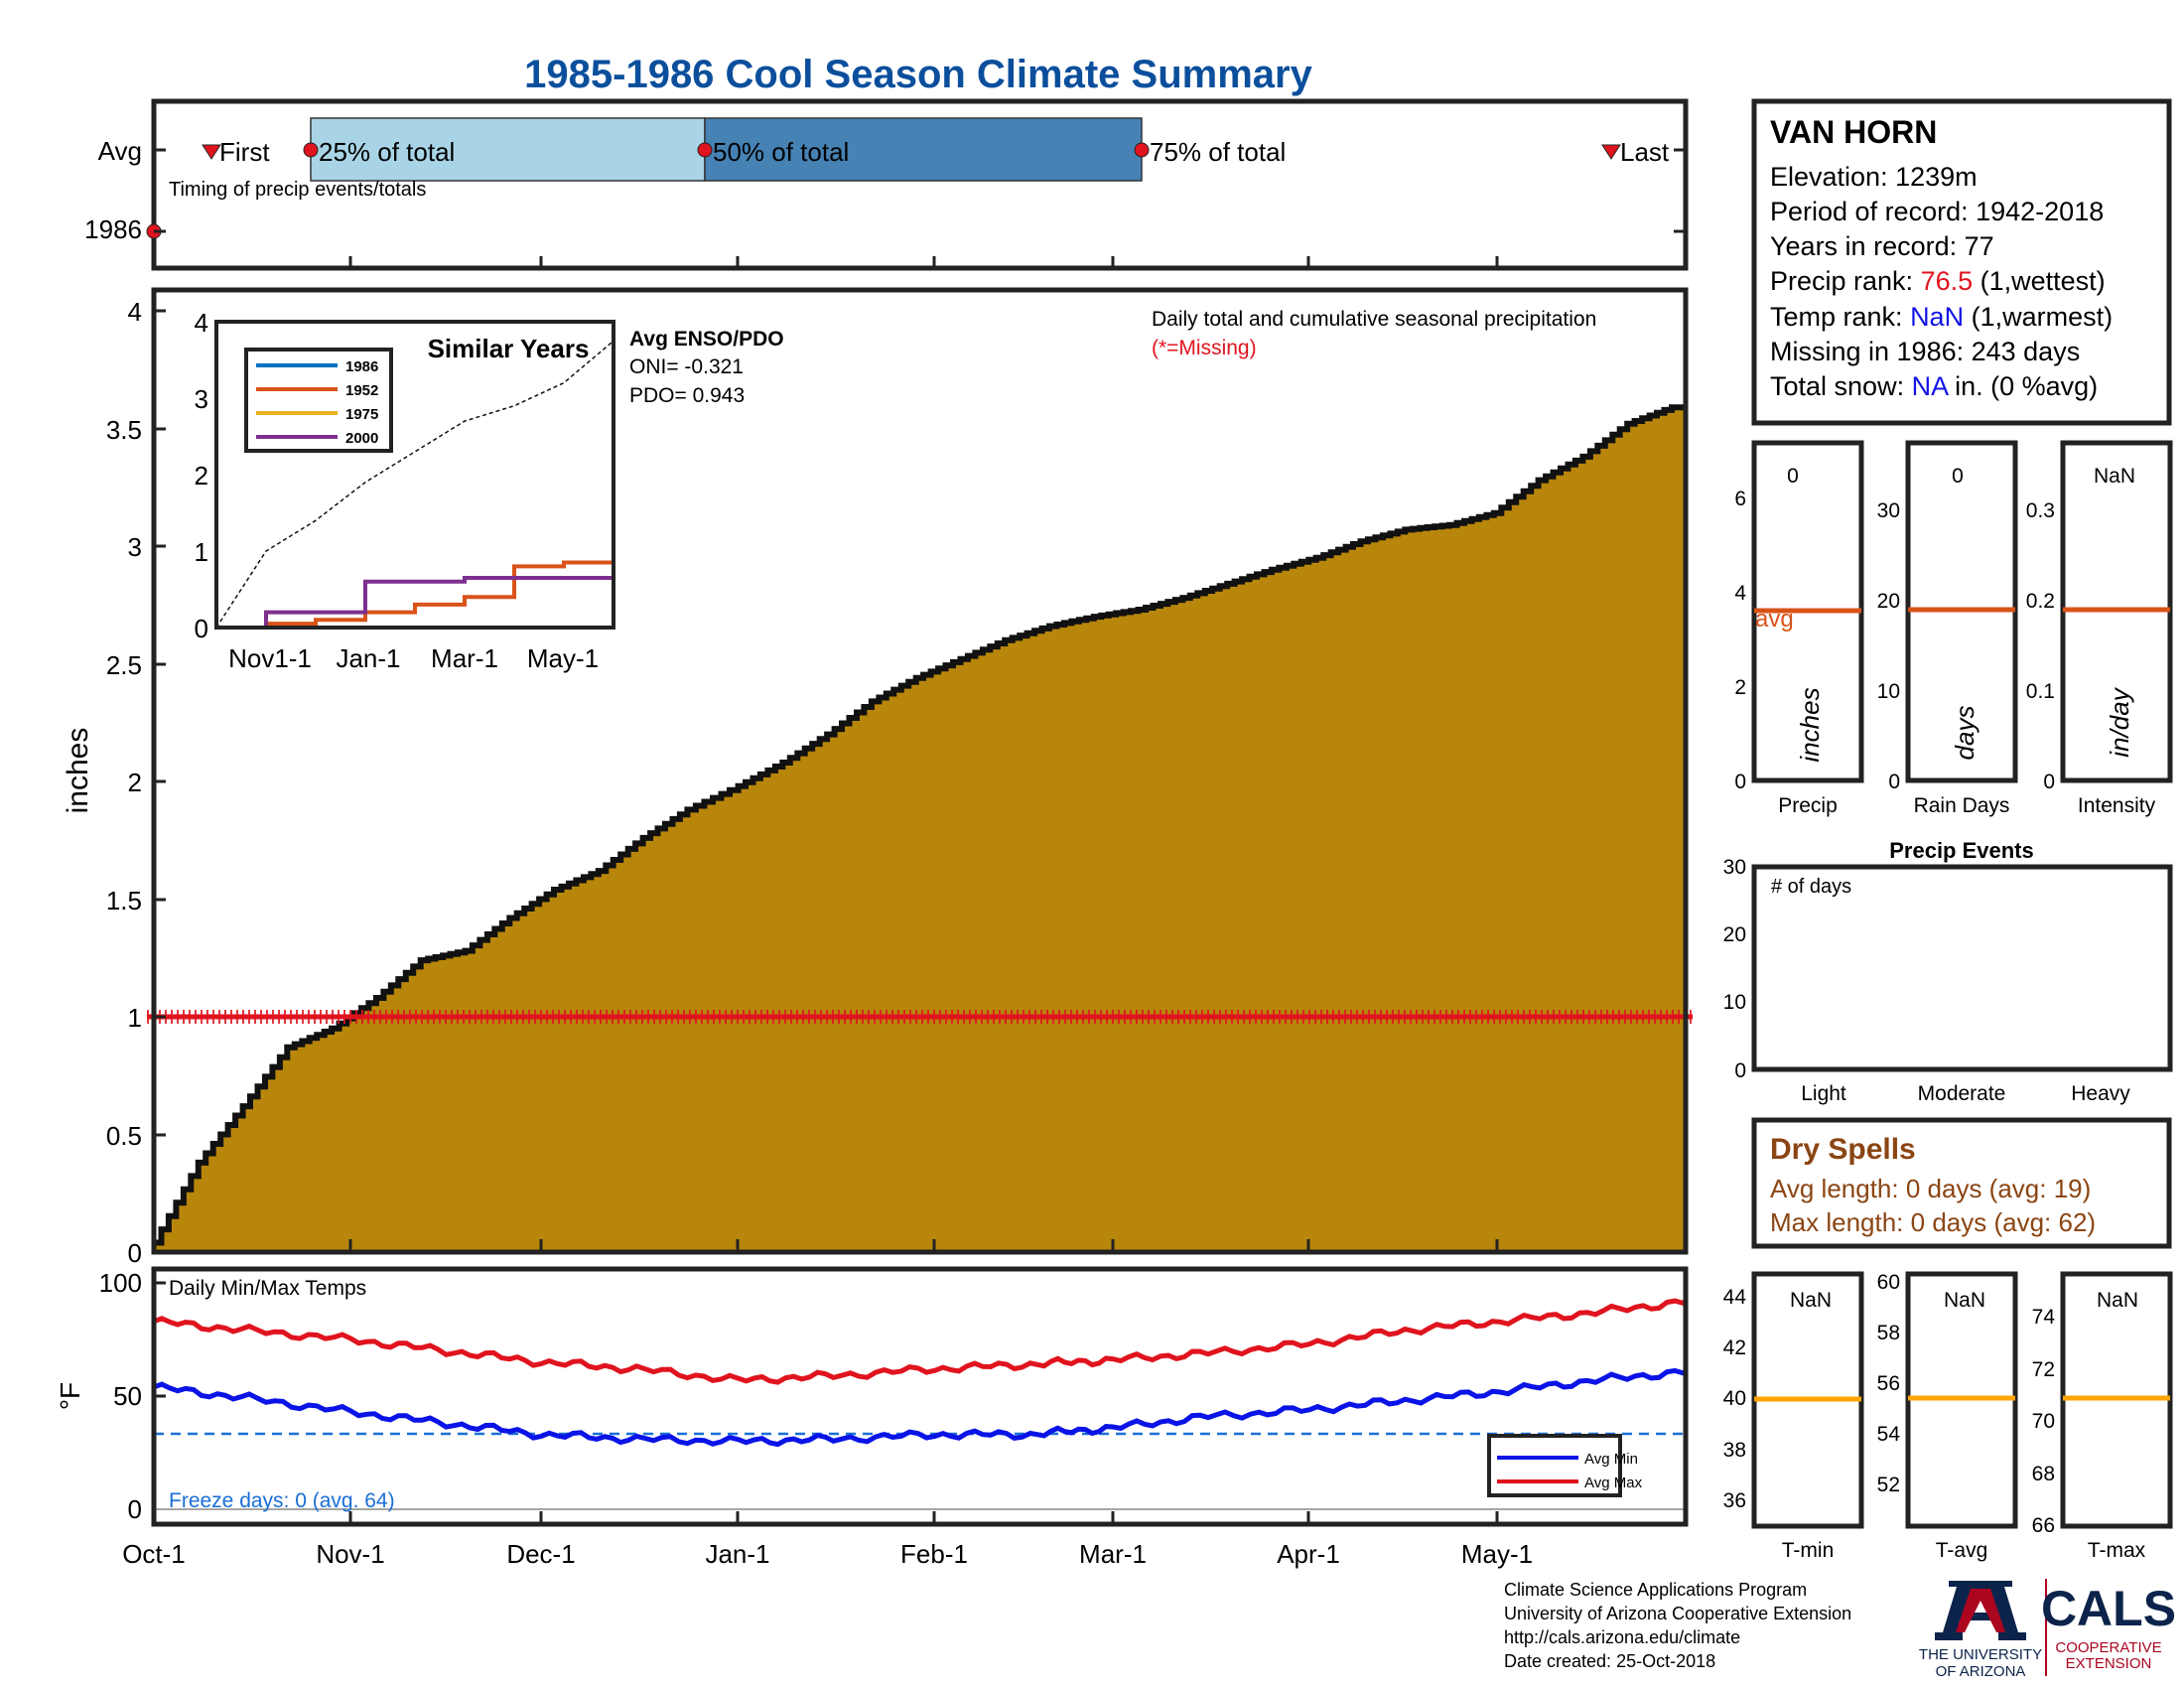  I want to click on cals-logo-subtext: COOPERATIVE, so click(2108, 1647).